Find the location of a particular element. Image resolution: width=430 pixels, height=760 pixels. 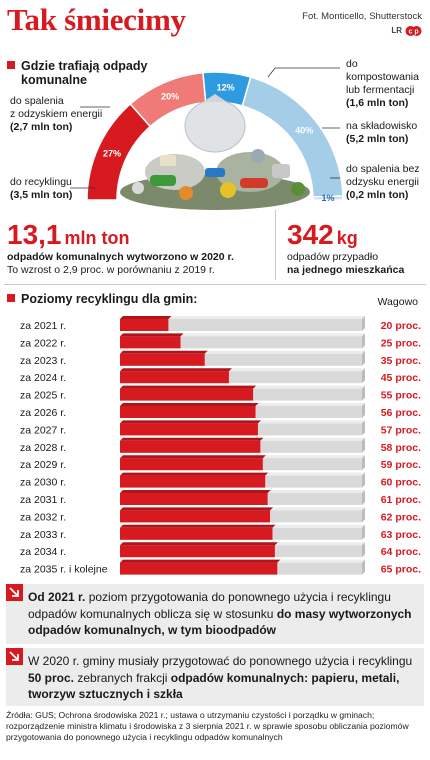

bar-top-face is located at coordinates (242, 317).